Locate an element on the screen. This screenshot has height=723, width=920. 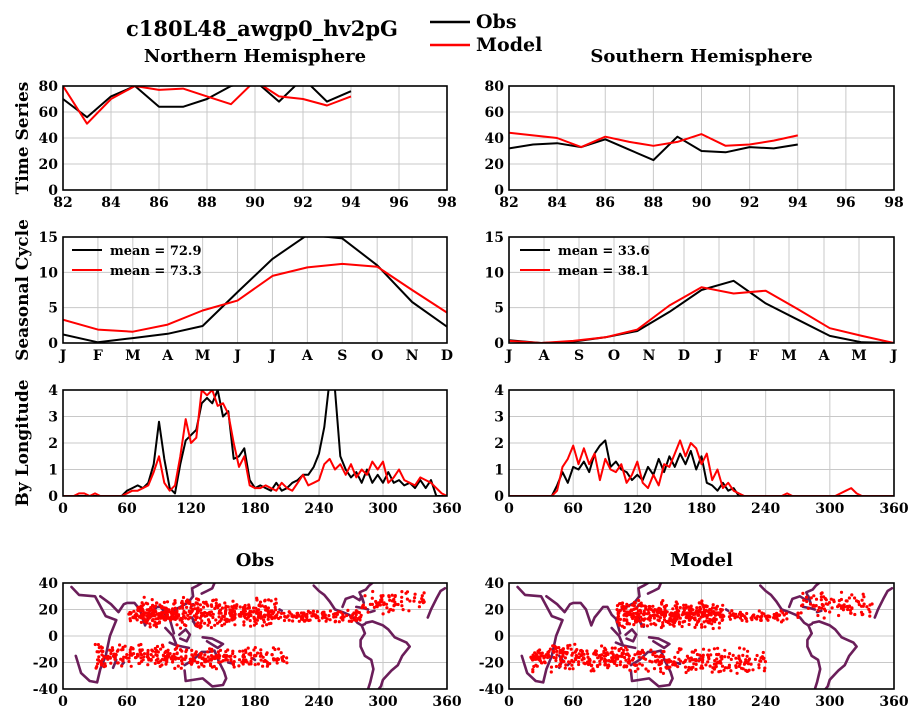
x-tick-label: 98 is located at coordinates (446, 203).